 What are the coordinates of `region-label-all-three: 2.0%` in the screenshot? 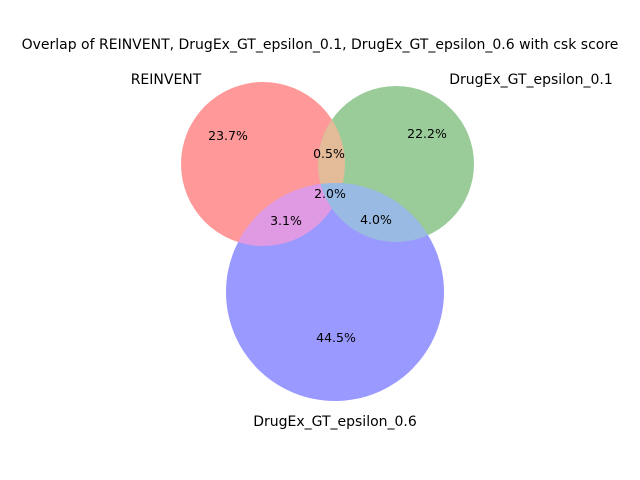 It's located at (330, 193).